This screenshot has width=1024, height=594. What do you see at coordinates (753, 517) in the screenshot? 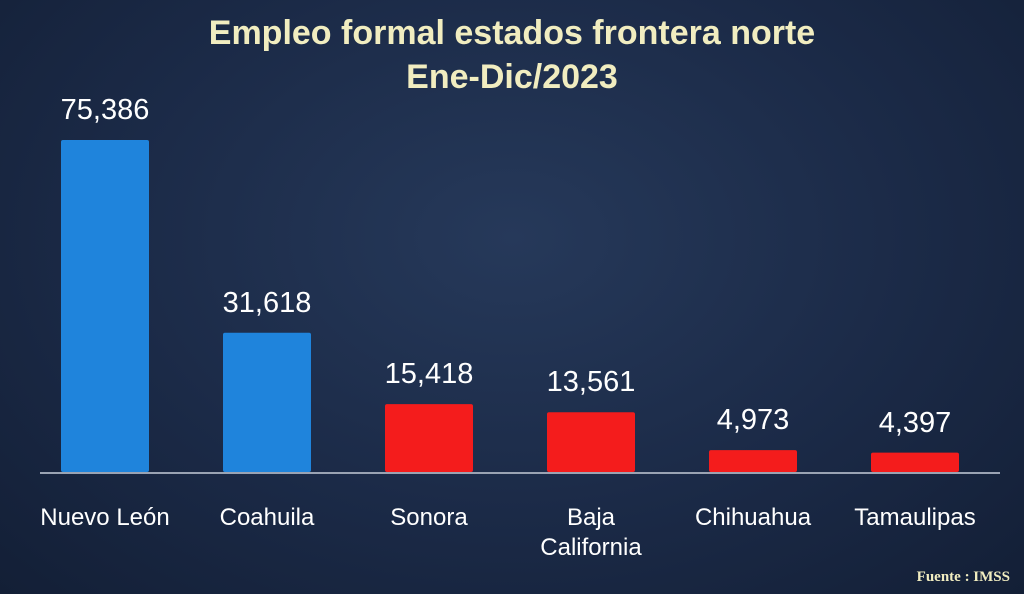
I see `x-tick-label: Chihuahua` at bounding box center [753, 517].